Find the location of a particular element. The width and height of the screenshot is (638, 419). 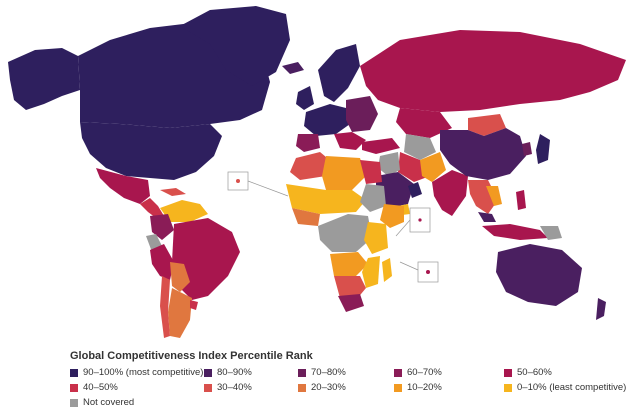

region-new-zealand is located at coordinates (601, 309).